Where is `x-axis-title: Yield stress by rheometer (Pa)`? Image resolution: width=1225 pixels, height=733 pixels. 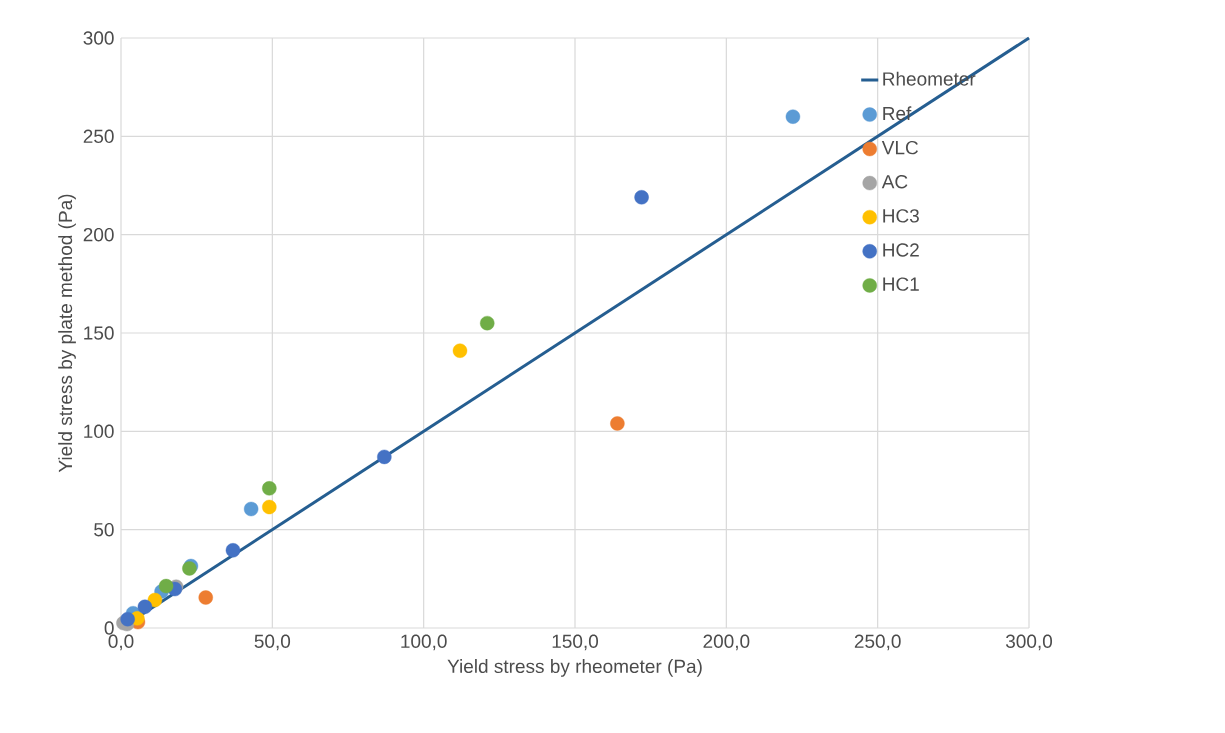 x-axis-title: Yield stress by rheometer (Pa) is located at coordinates (574, 668).